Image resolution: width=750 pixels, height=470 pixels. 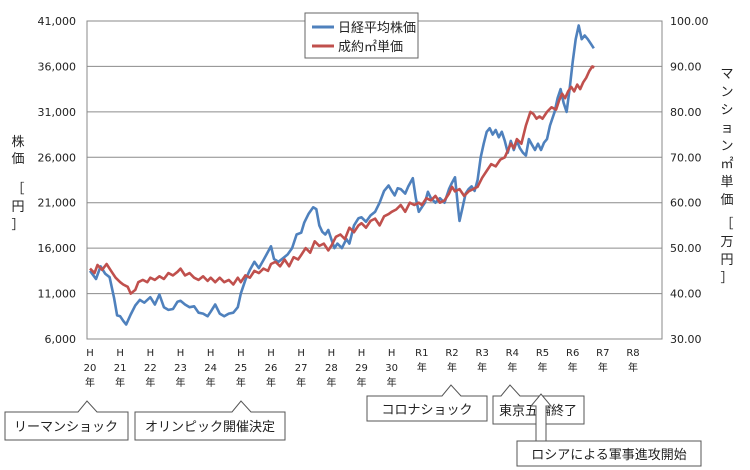 I want to click on left-tick-label: 6,000, so click(x=61, y=339).